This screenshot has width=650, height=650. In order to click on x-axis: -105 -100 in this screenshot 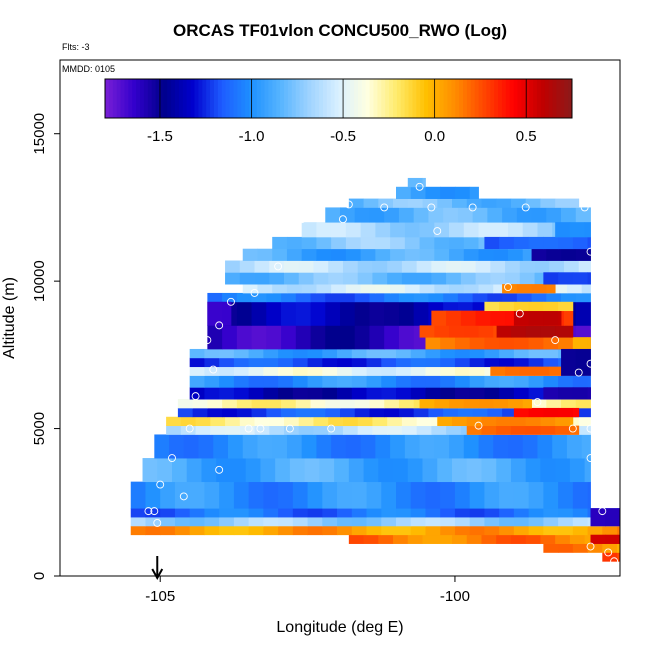, I will do `click(307, 590)`.